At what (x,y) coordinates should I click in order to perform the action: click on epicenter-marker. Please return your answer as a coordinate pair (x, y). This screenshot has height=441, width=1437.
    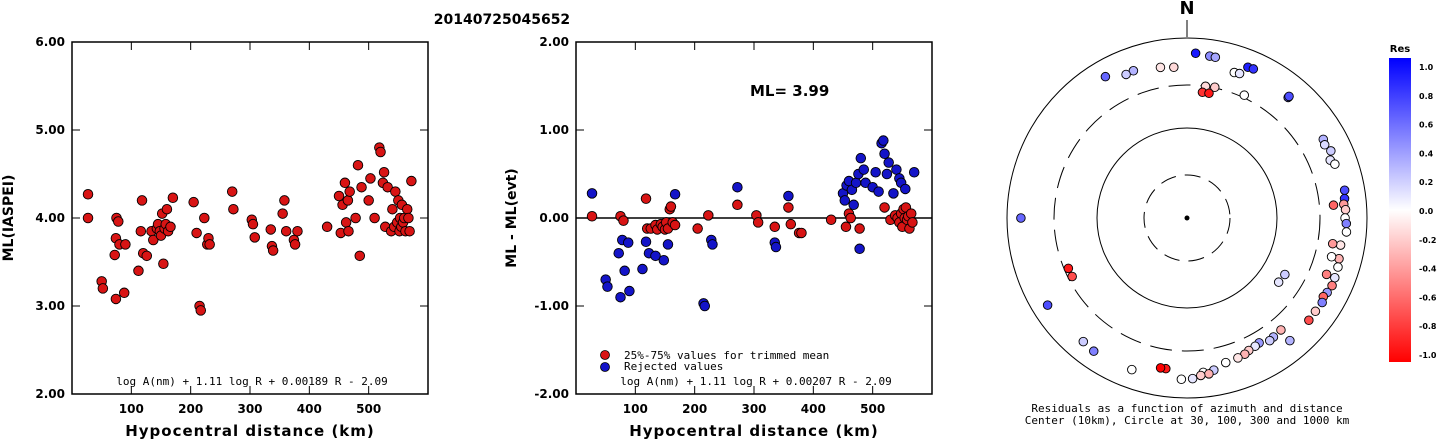
    Looking at the image, I should click on (1187, 218).